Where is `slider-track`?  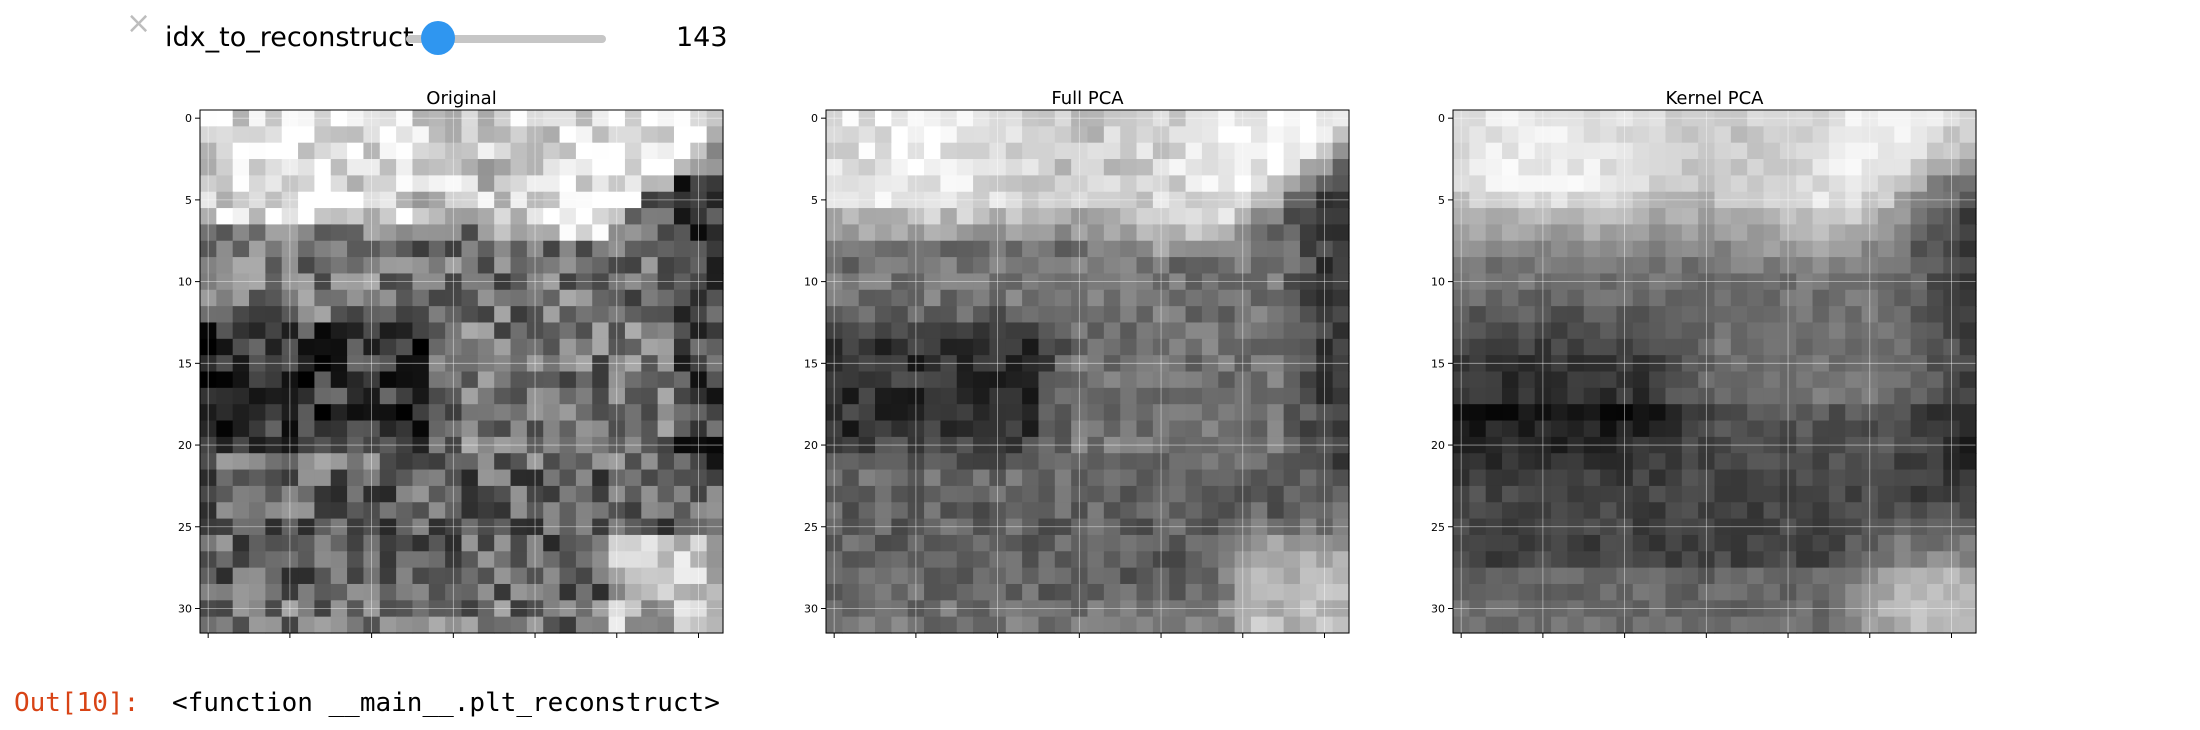 slider-track is located at coordinates (506, 39).